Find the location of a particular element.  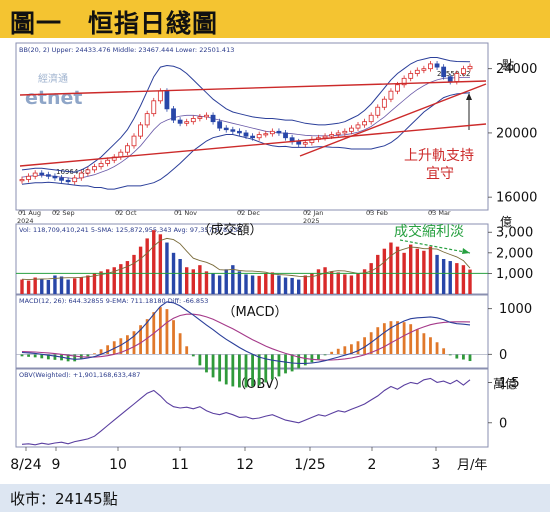

price-xtick-label: 03 Mar is located at coordinates (439, 213).